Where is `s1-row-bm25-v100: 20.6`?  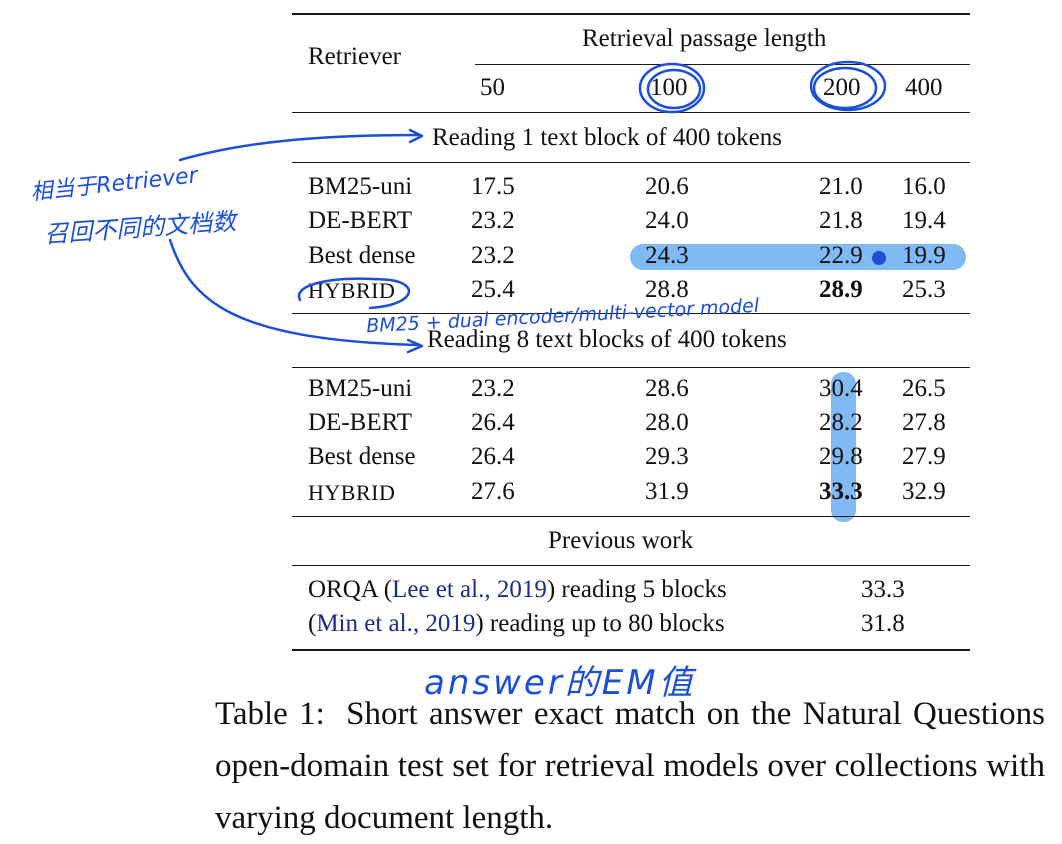 s1-row-bm25-v100: 20.6 is located at coordinates (667, 186).